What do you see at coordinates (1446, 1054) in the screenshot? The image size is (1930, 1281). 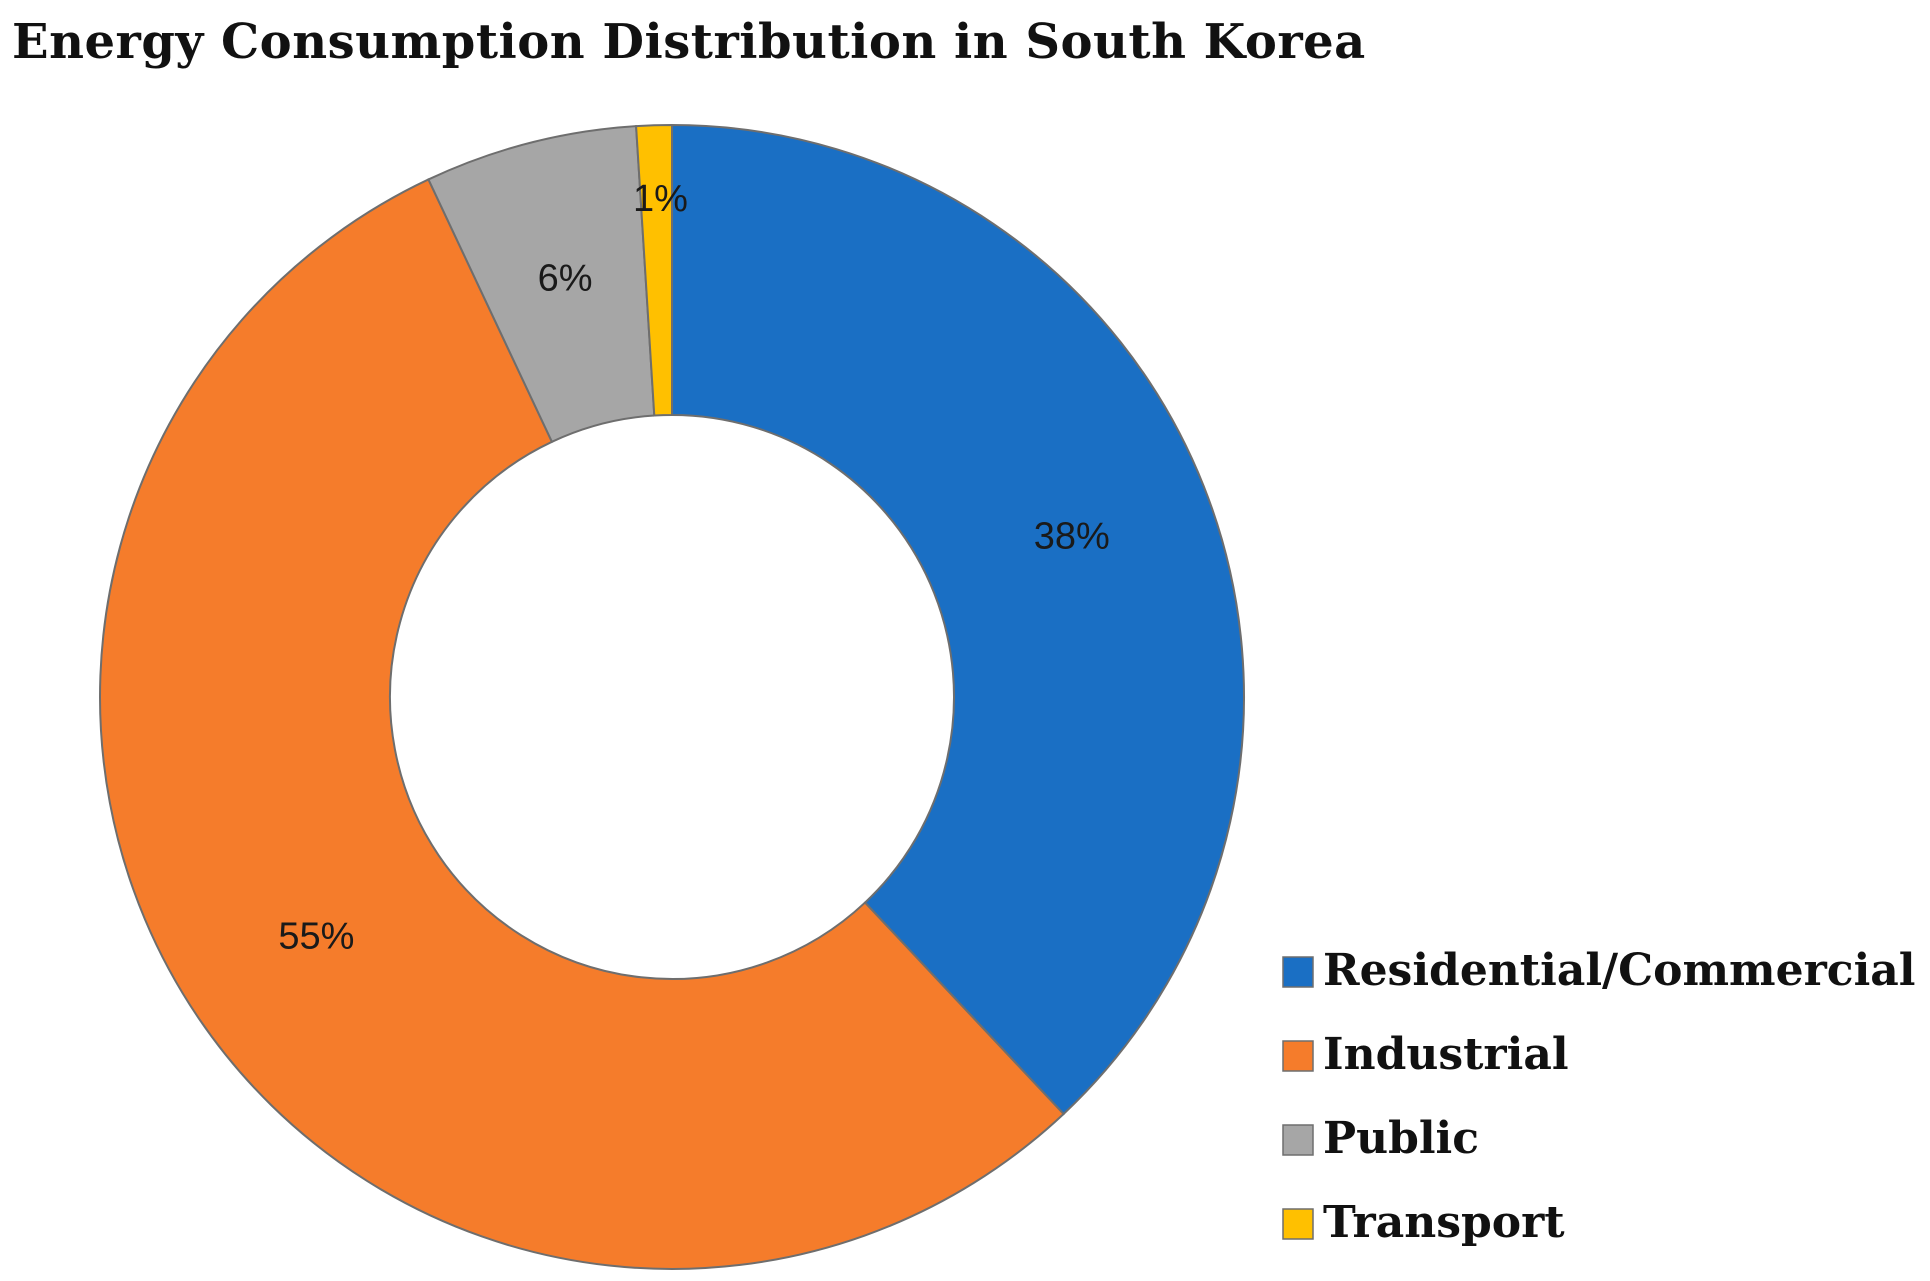 I see `legend-label-industrial: Industrial` at bounding box center [1446, 1054].